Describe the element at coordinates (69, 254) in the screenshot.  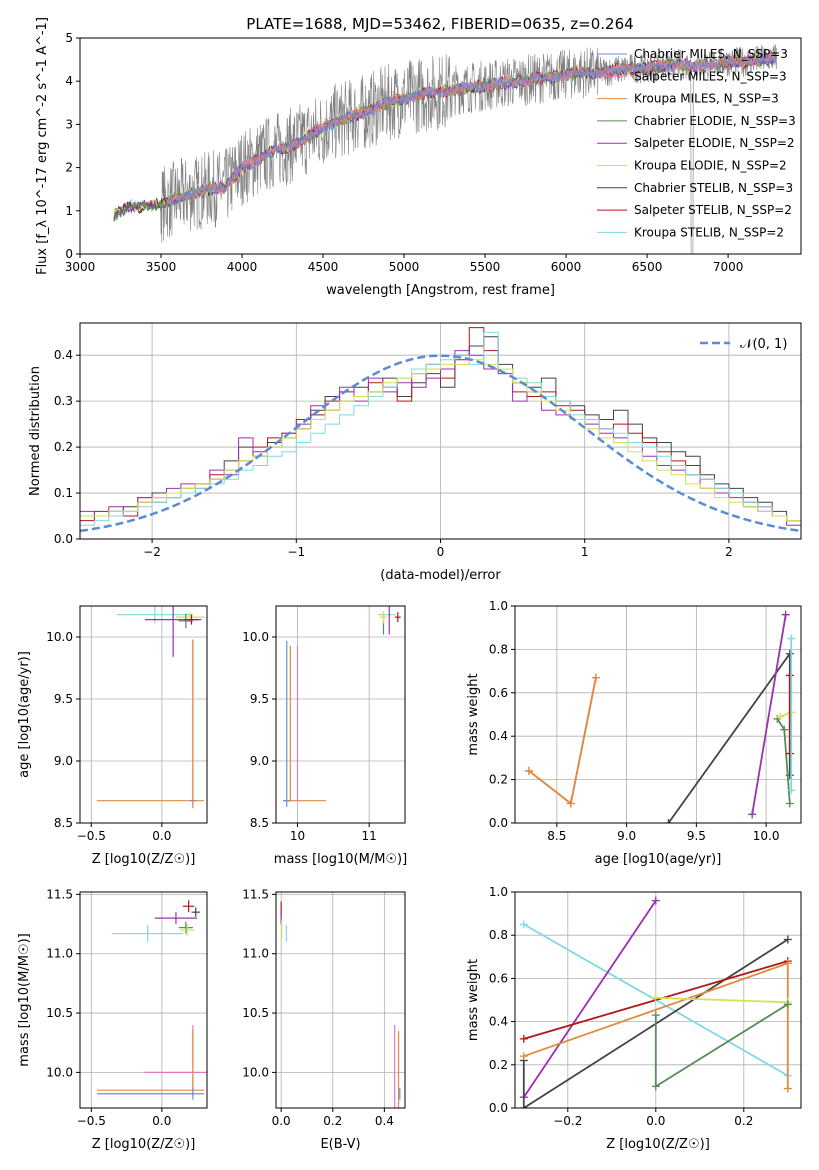
I see `y-tick-label: 0` at that location.